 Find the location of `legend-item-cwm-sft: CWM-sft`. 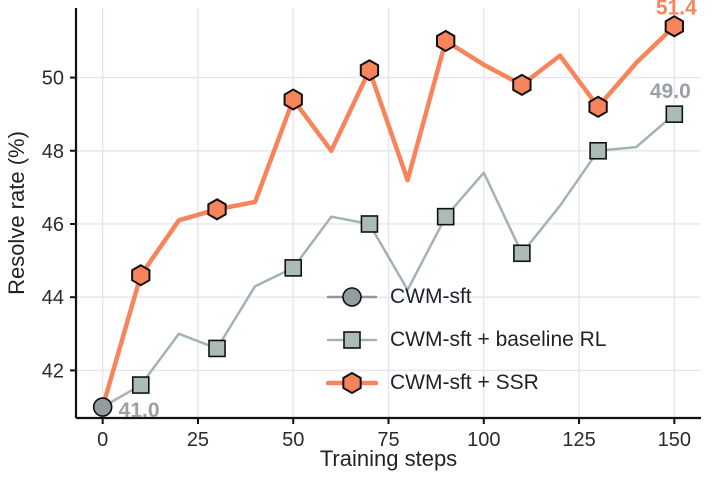

legend-item-cwm-sft: CWM-sft is located at coordinates (466, 297).